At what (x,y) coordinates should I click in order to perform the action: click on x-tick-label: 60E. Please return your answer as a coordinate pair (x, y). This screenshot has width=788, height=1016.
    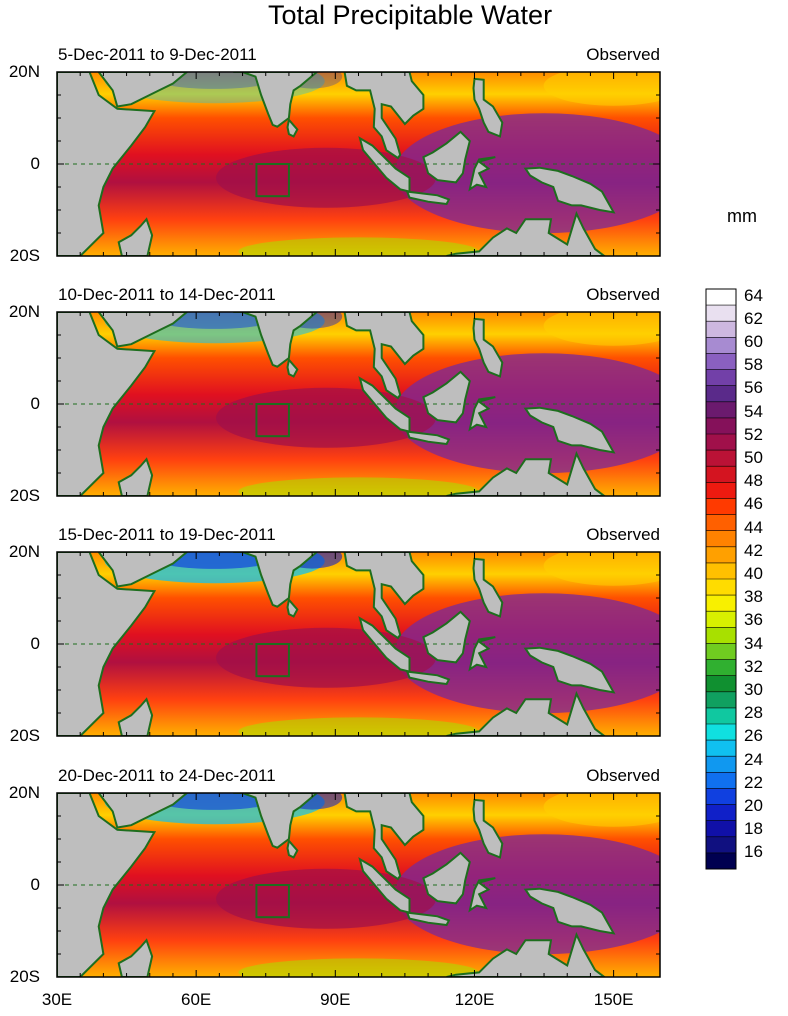
    Looking at the image, I should click on (196, 999).